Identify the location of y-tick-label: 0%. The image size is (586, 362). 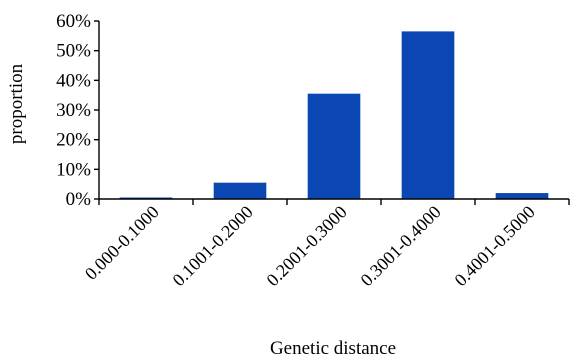
(79, 199).